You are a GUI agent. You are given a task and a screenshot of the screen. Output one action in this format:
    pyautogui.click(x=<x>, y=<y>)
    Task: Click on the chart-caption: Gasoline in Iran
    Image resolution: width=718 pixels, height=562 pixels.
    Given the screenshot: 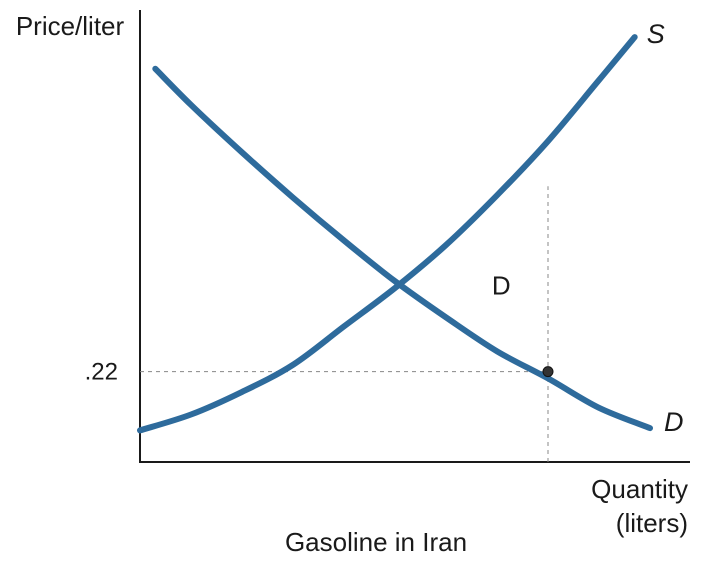 What is the action you would take?
    pyautogui.click(x=376, y=542)
    